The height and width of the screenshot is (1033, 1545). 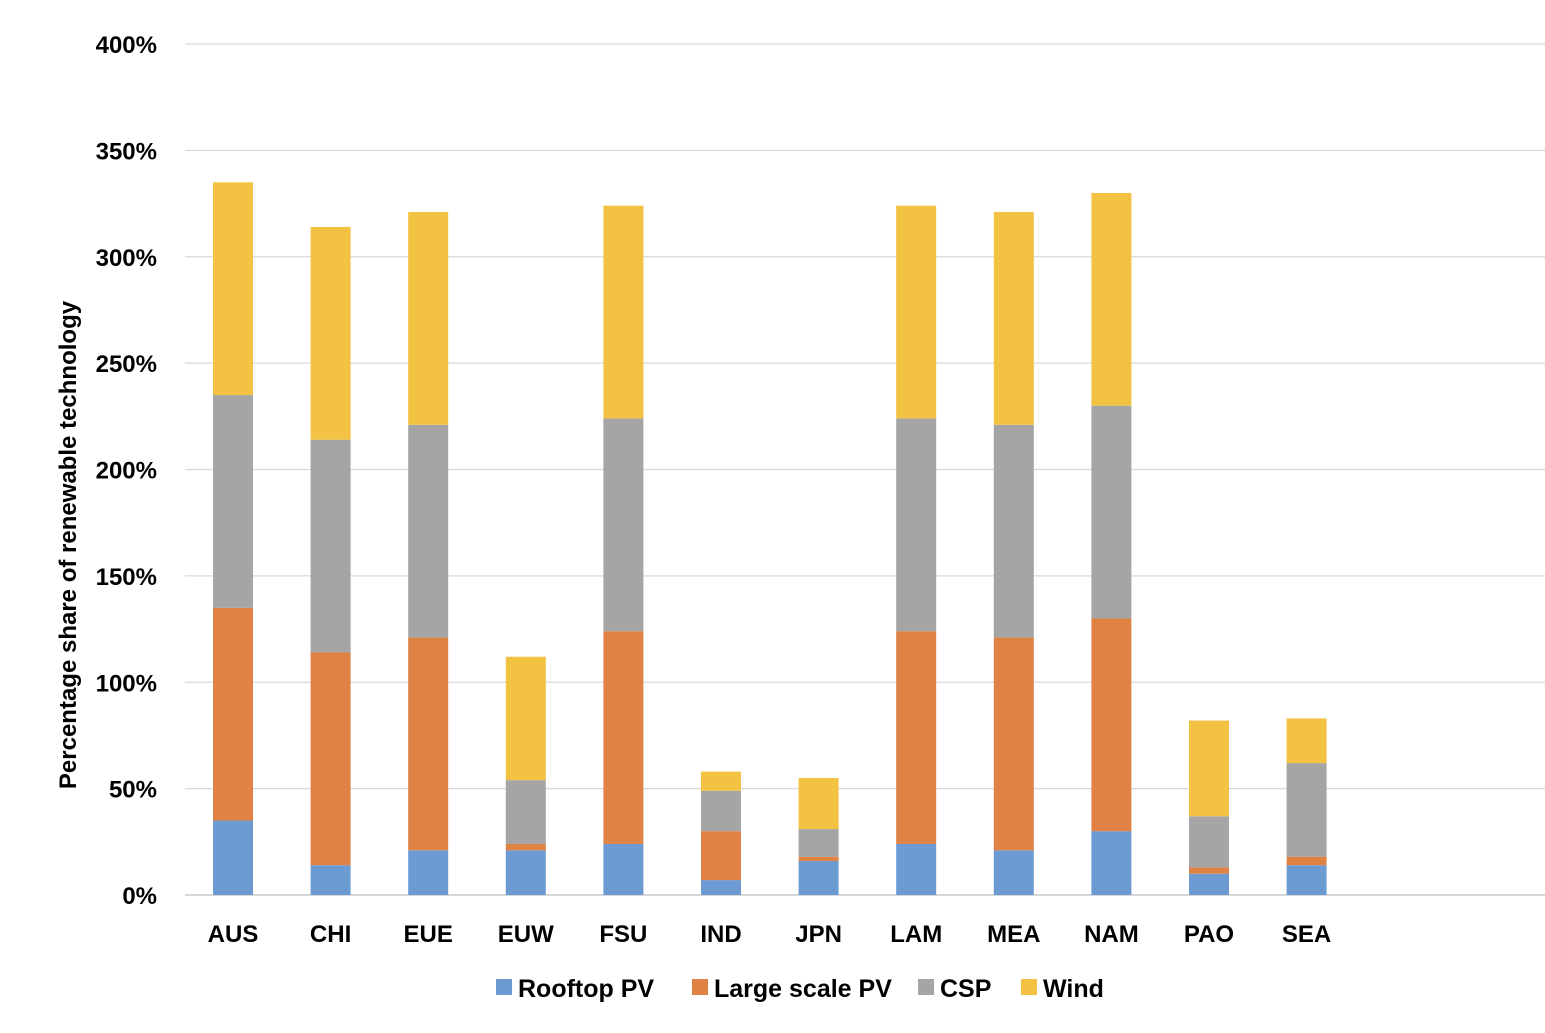 What do you see at coordinates (1013, 934) in the screenshot?
I see `x-tick-label: MEA` at bounding box center [1013, 934].